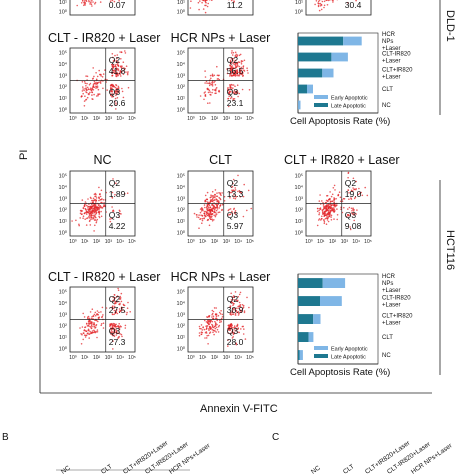 The height and width of the screenshot is (476, 474). Describe the element at coordinates (114, 331) in the screenshot. I see `q3-label: Q3` at that location.